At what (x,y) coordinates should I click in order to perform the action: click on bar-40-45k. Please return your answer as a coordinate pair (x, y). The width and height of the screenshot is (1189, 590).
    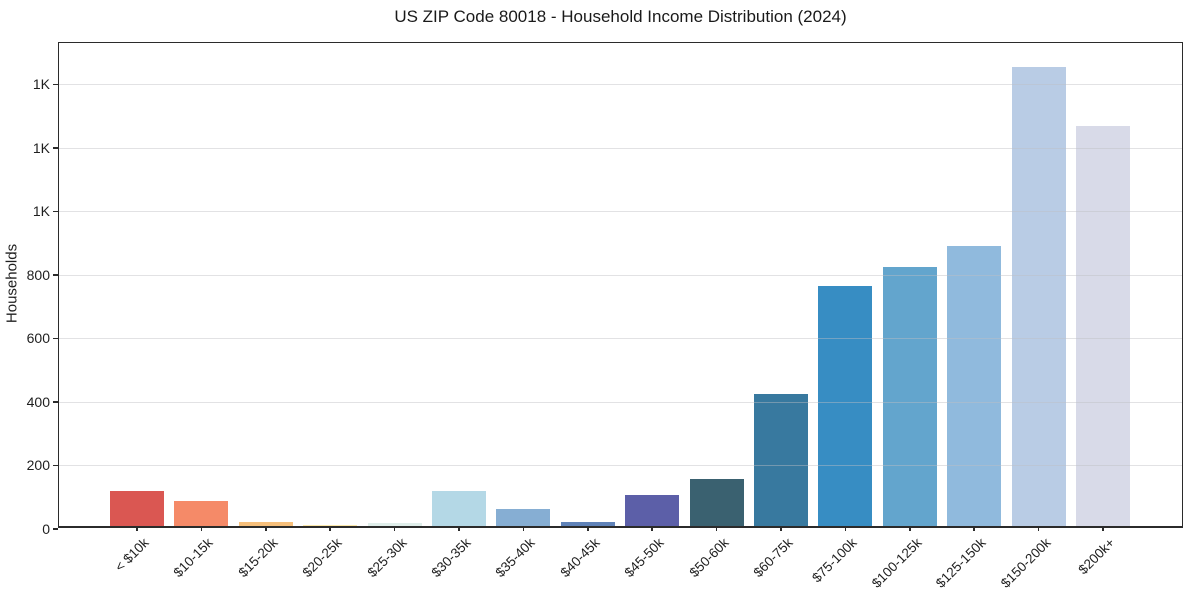
    Looking at the image, I should click on (587, 523).